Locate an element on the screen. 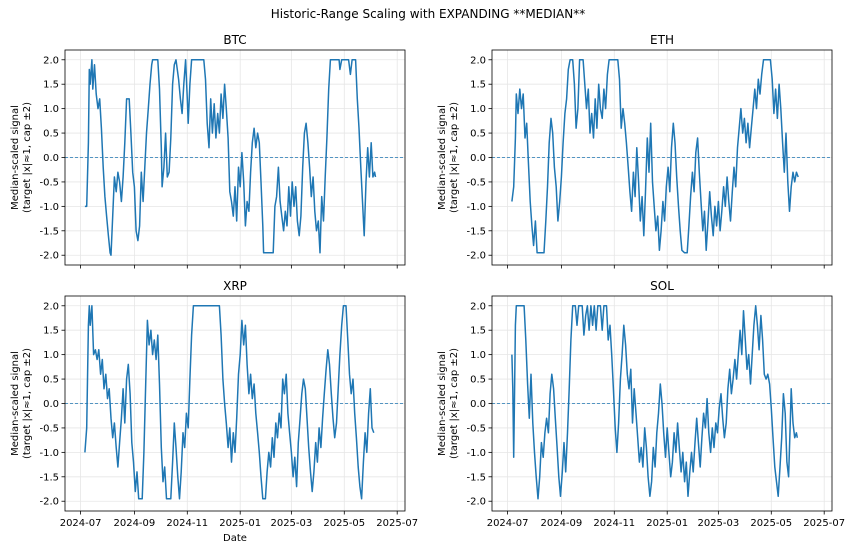 This screenshot has height=550, width=856. panel-title: BTC is located at coordinates (234, 40).